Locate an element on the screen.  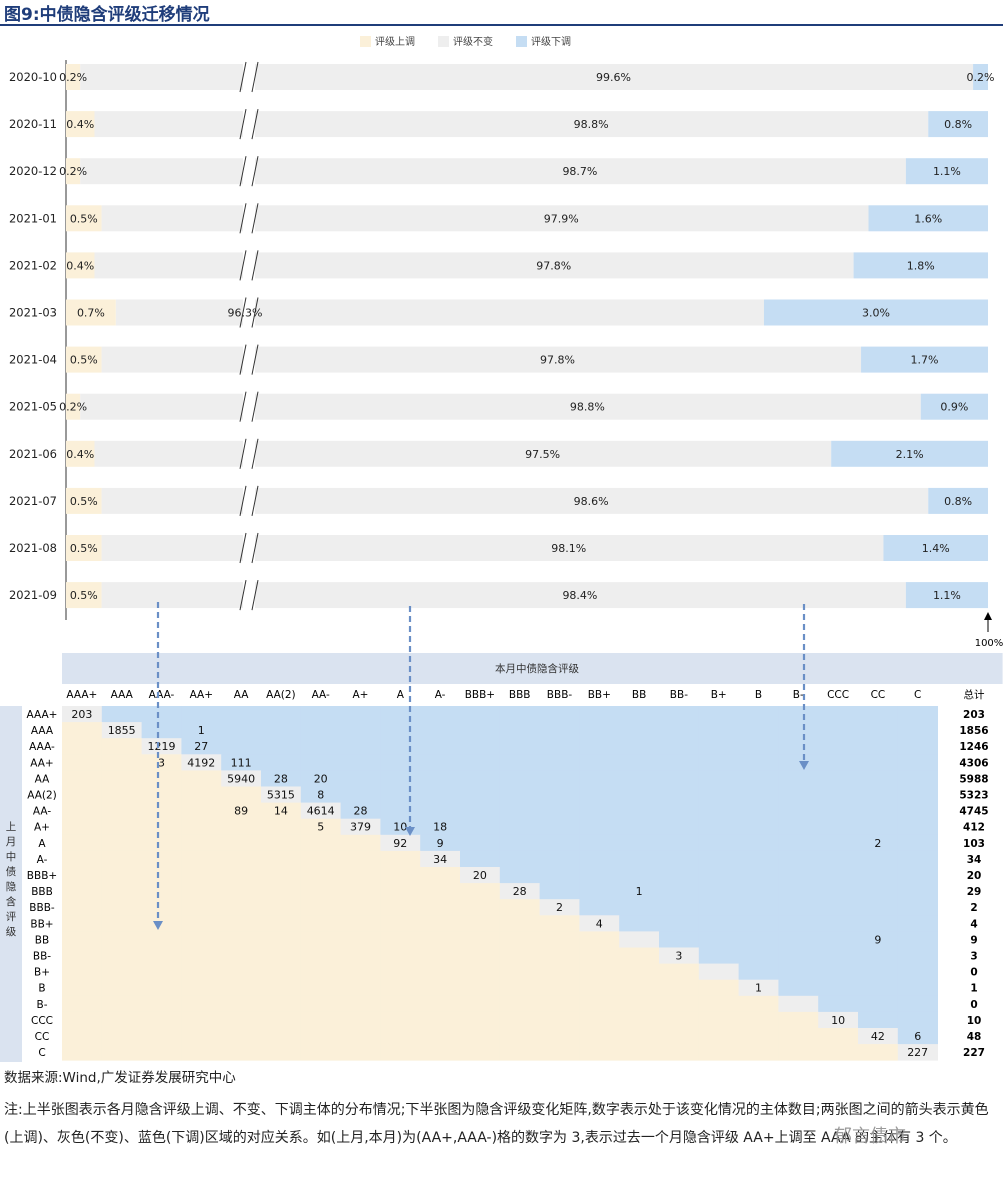
row-header: BBB is located at coordinates (42, 892).